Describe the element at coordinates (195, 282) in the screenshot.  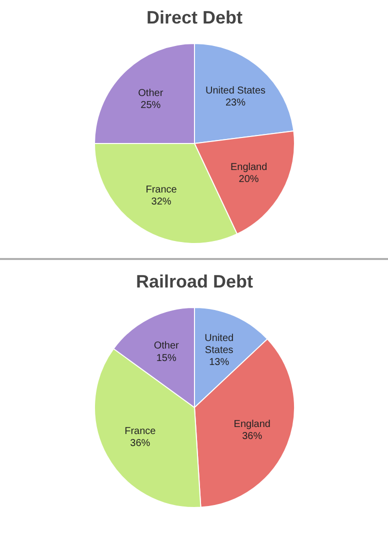
I see `chart-title: Railroad Debt` at that location.